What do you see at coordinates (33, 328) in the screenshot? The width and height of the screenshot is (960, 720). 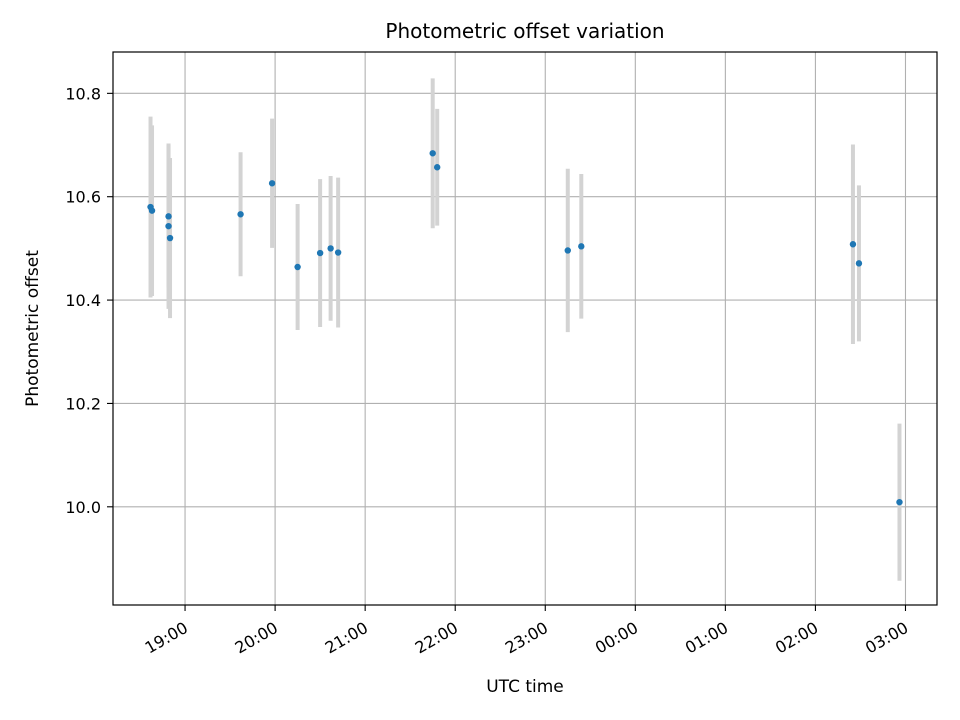 I see `y-axis-label: Photometric offset` at bounding box center [33, 328].